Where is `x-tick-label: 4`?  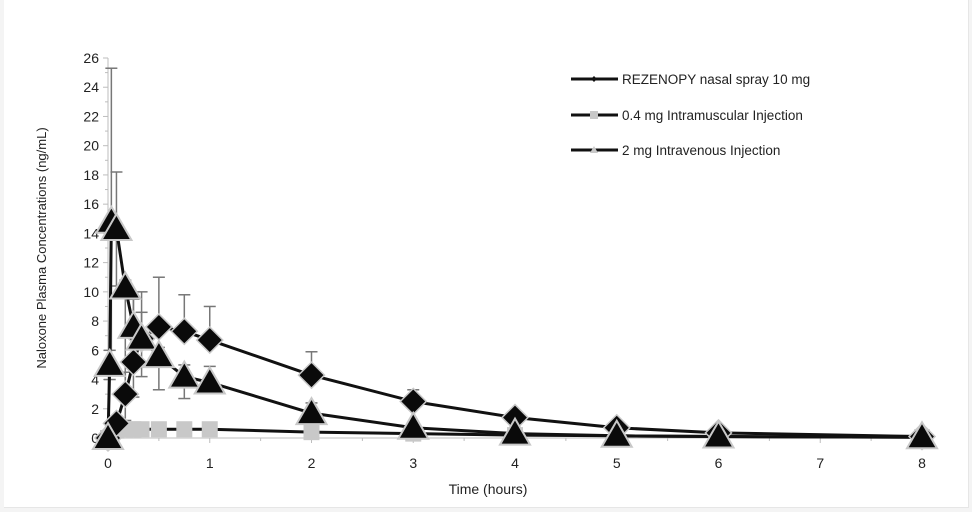 x-tick-label: 4 is located at coordinates (515, 463).